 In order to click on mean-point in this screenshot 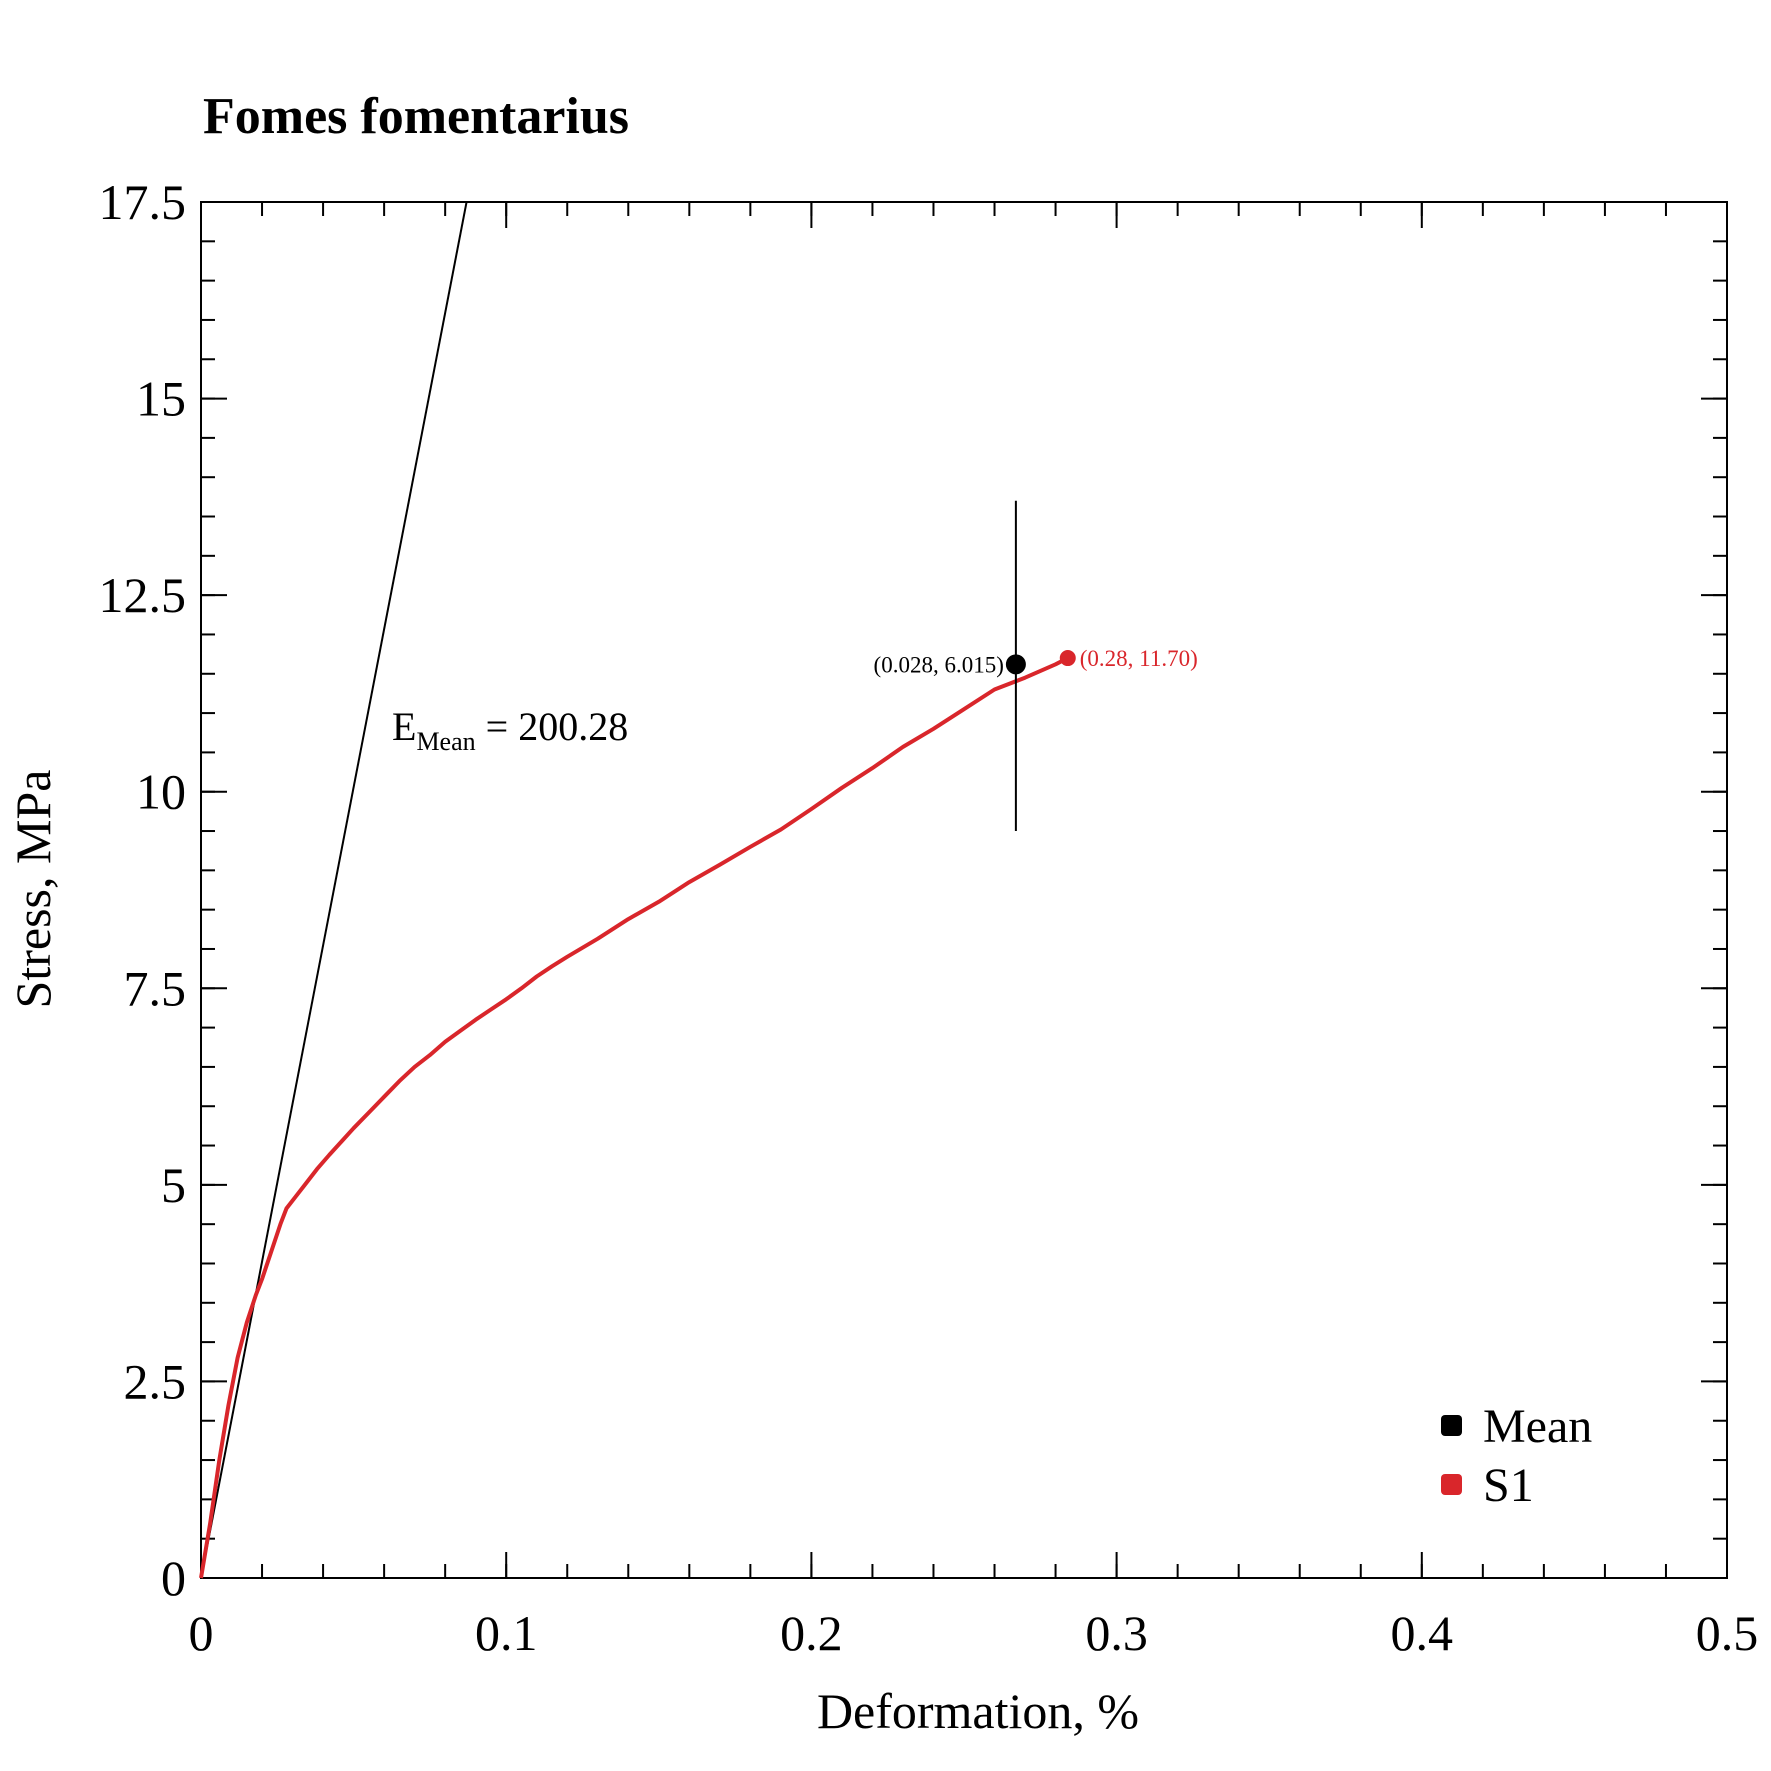, I will do `click(1015, 664)`.